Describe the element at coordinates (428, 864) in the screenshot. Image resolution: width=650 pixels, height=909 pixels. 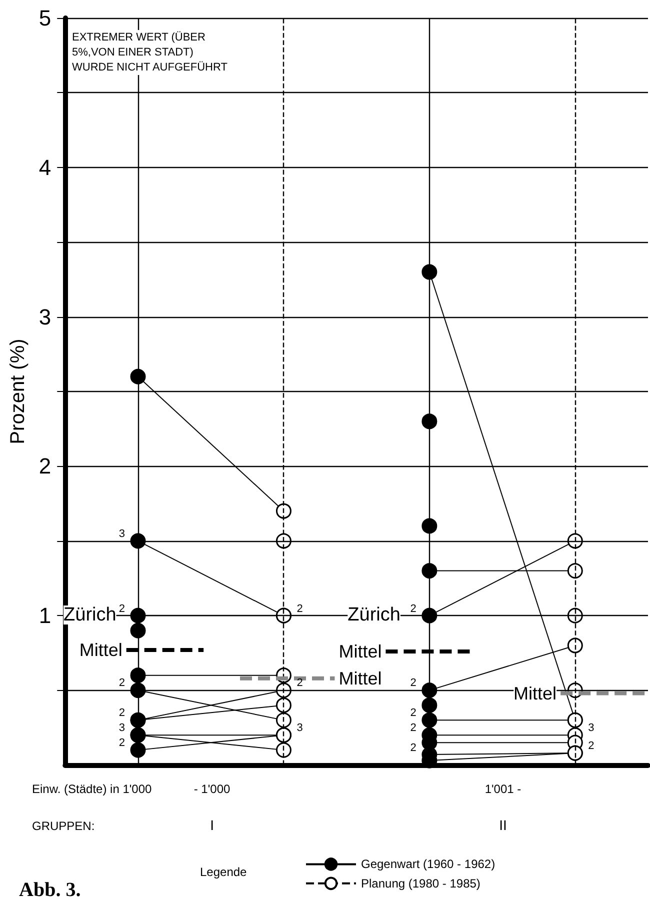
I see `legend-label: Gegenwart (1960 - 1962)` at that location.